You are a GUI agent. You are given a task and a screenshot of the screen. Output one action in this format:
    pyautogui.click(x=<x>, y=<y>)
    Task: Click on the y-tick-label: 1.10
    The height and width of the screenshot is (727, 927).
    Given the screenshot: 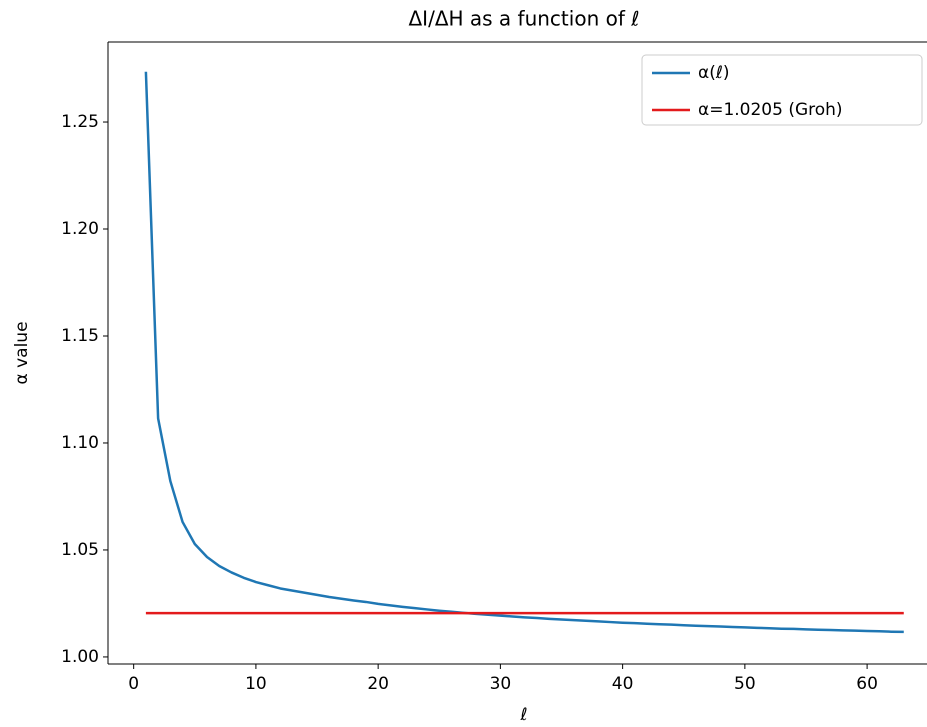 What is the action you would take?
    pyautogui.click(x=80, y=443)
    